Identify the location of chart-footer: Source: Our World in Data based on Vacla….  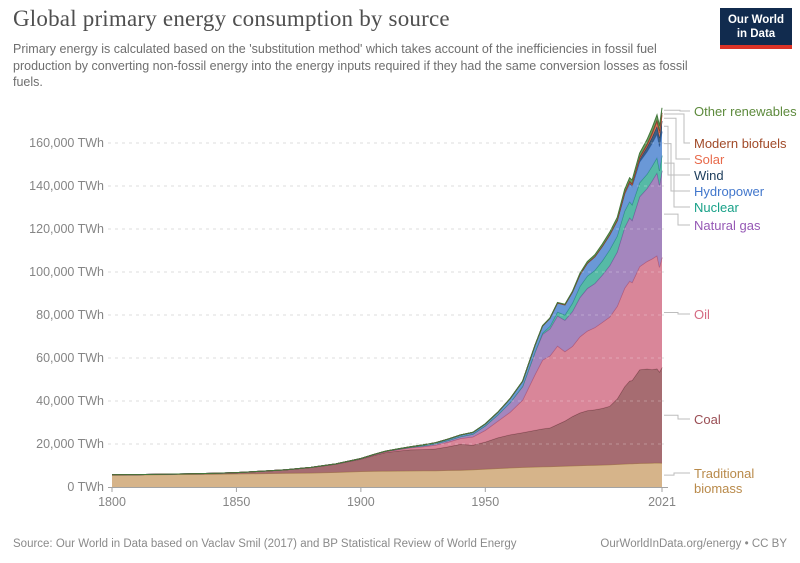
(400, 544).